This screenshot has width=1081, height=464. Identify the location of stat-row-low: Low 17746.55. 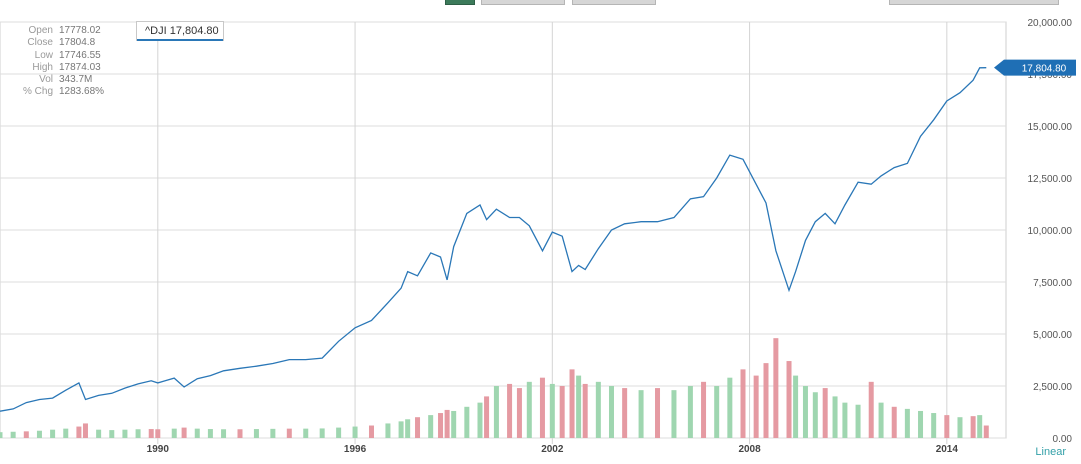
(59, 56).